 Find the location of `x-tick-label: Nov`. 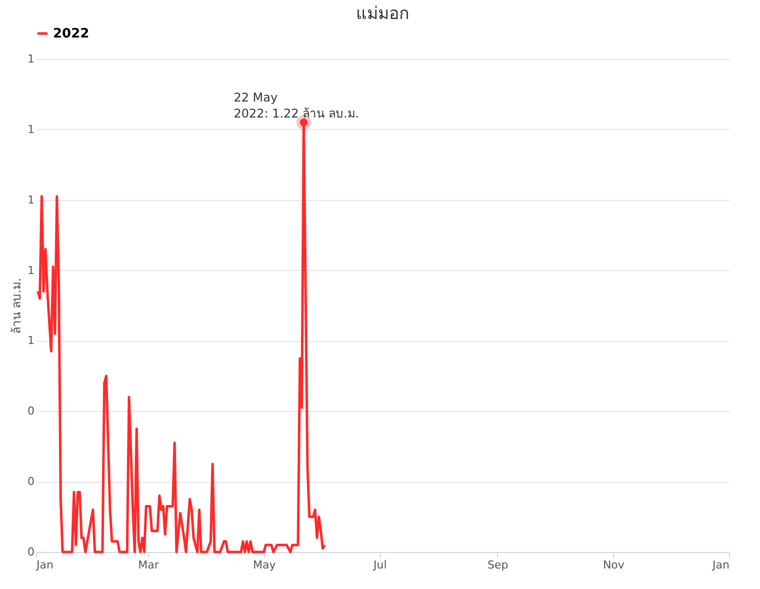

x-tick-label: Nov is located at coordinates (613, 565).